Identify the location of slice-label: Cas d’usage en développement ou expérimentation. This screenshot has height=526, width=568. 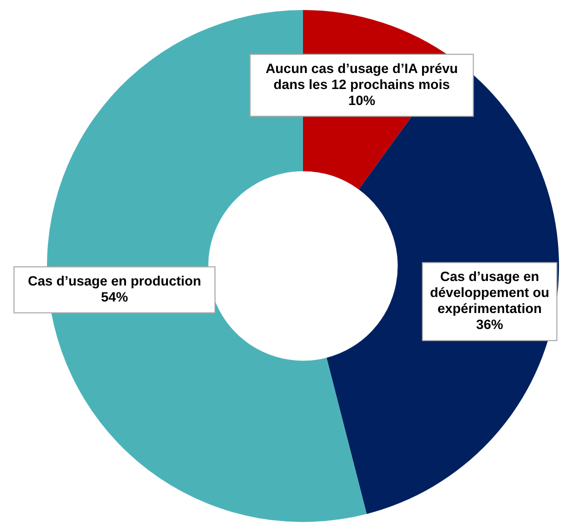
(490, 292).